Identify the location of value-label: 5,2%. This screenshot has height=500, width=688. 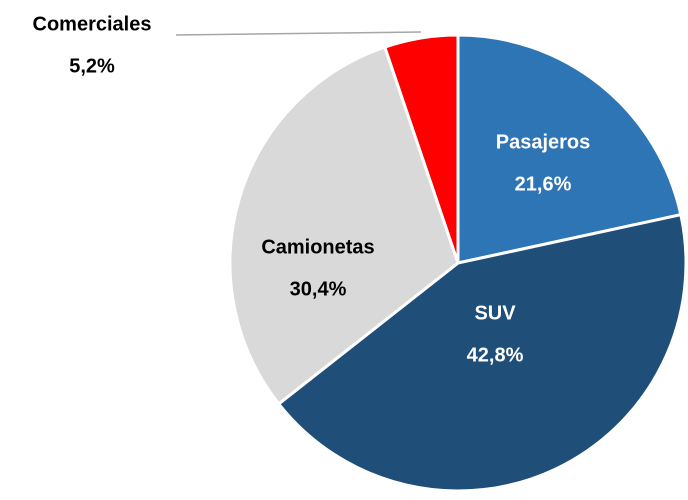
(92, 66).